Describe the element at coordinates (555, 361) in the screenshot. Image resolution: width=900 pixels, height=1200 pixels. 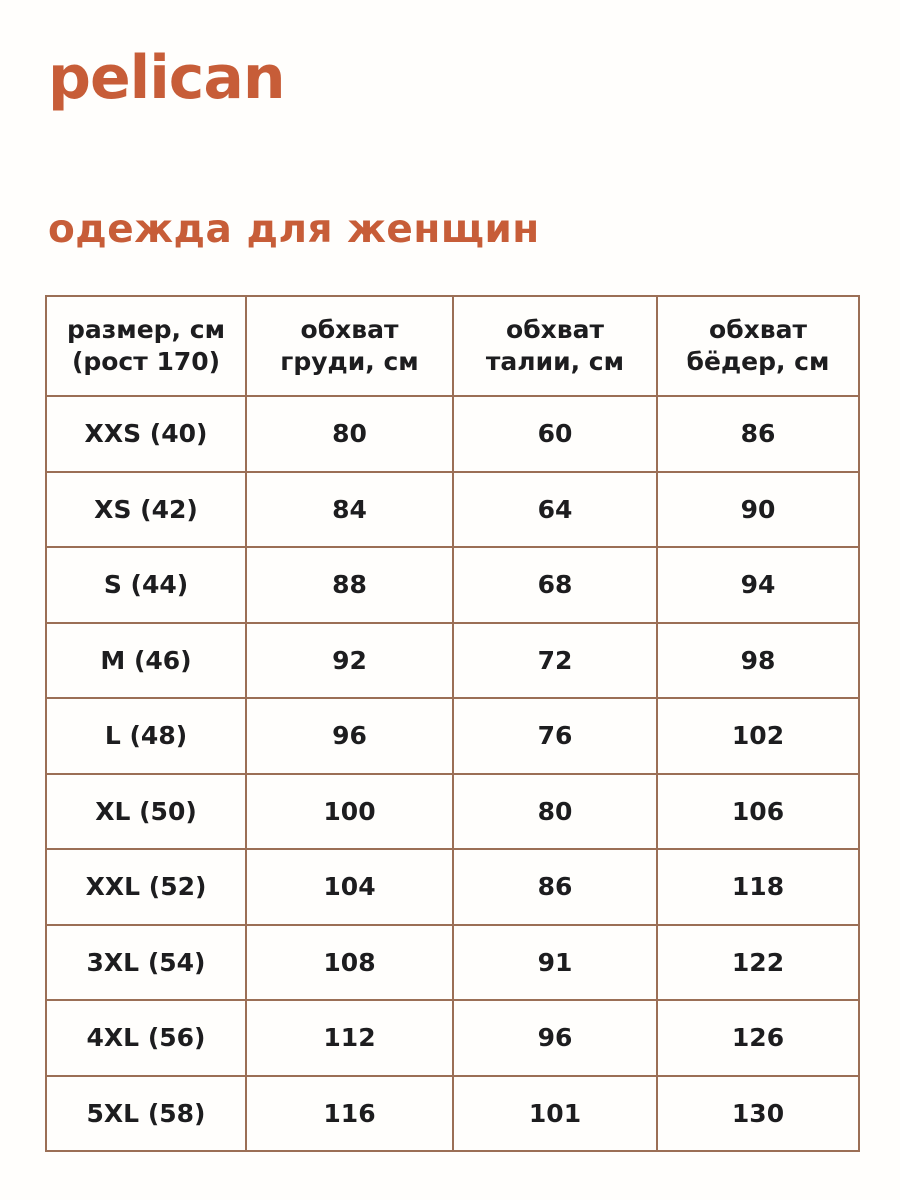
I see `header-line: талии, см` at that location.